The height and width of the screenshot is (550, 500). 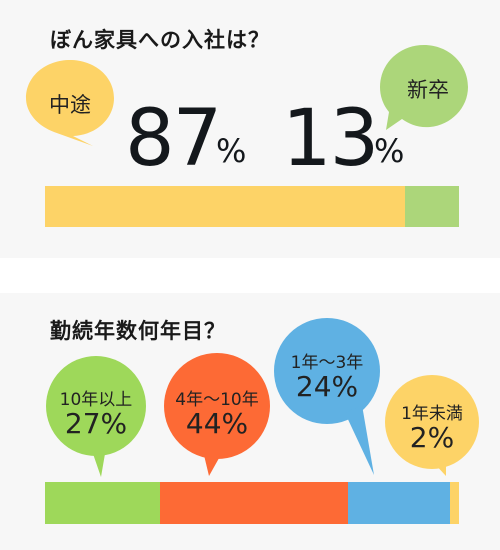 What do you see at coordinates (217, 400) in the screenshot?
I see `tenure-label-4to10: 4年～10年` at bounding box center [217, 400].